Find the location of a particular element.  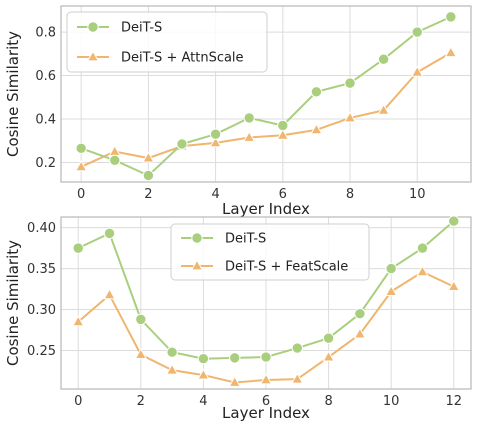

y-tick-label: 0.6 is located at coordinates (45, 76).